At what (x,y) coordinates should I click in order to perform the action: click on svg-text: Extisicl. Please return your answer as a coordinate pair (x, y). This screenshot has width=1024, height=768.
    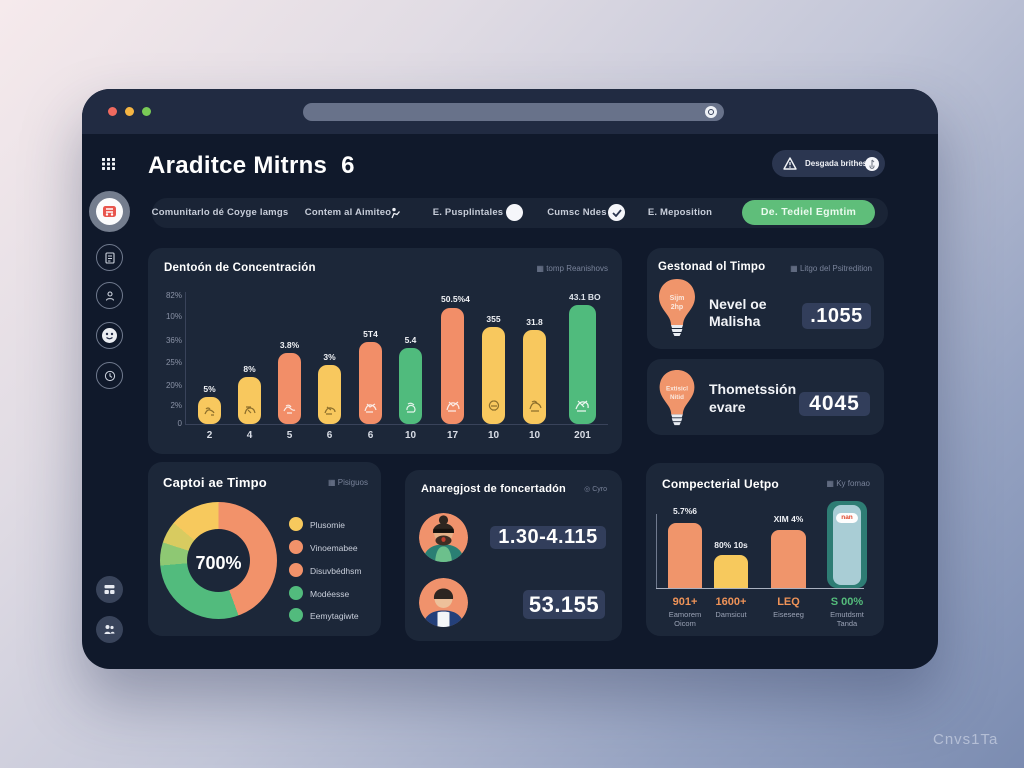
    Looking at the image, I should click on (677, 388).